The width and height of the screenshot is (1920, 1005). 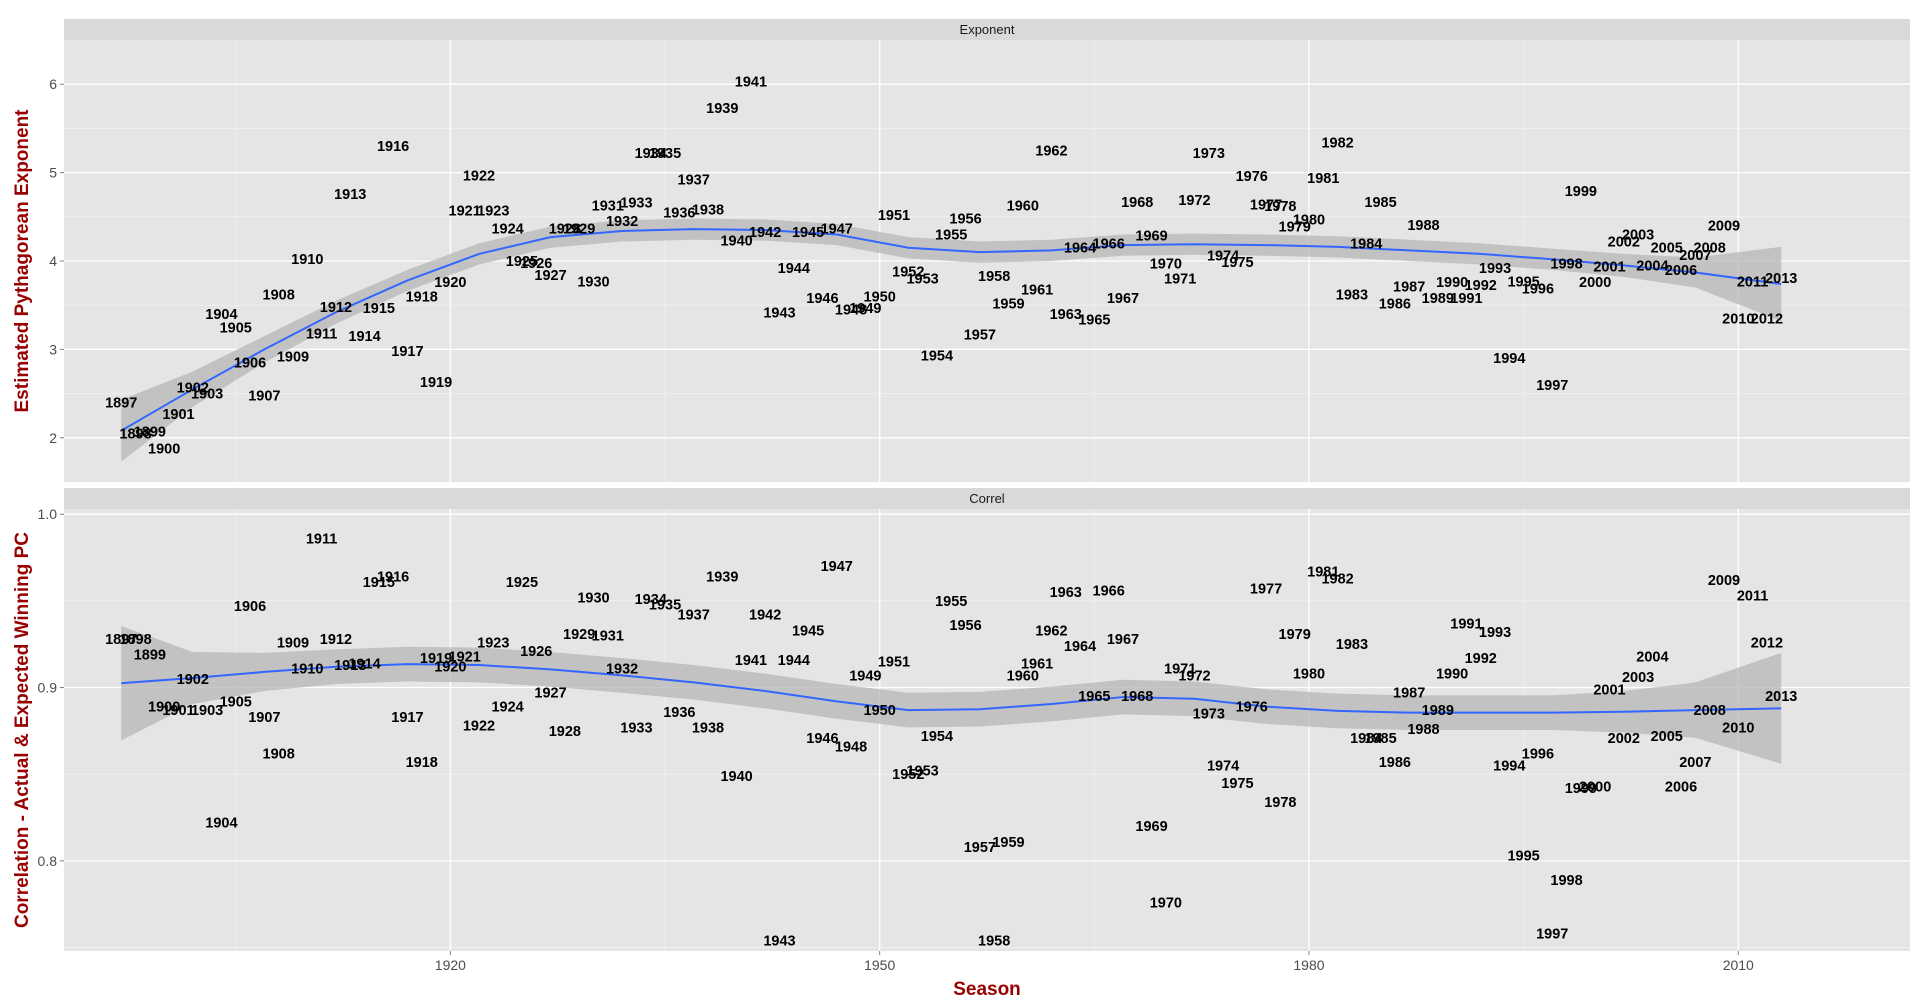 I want to click on point-label-1995: 1995, so click(x=1523, y=857).